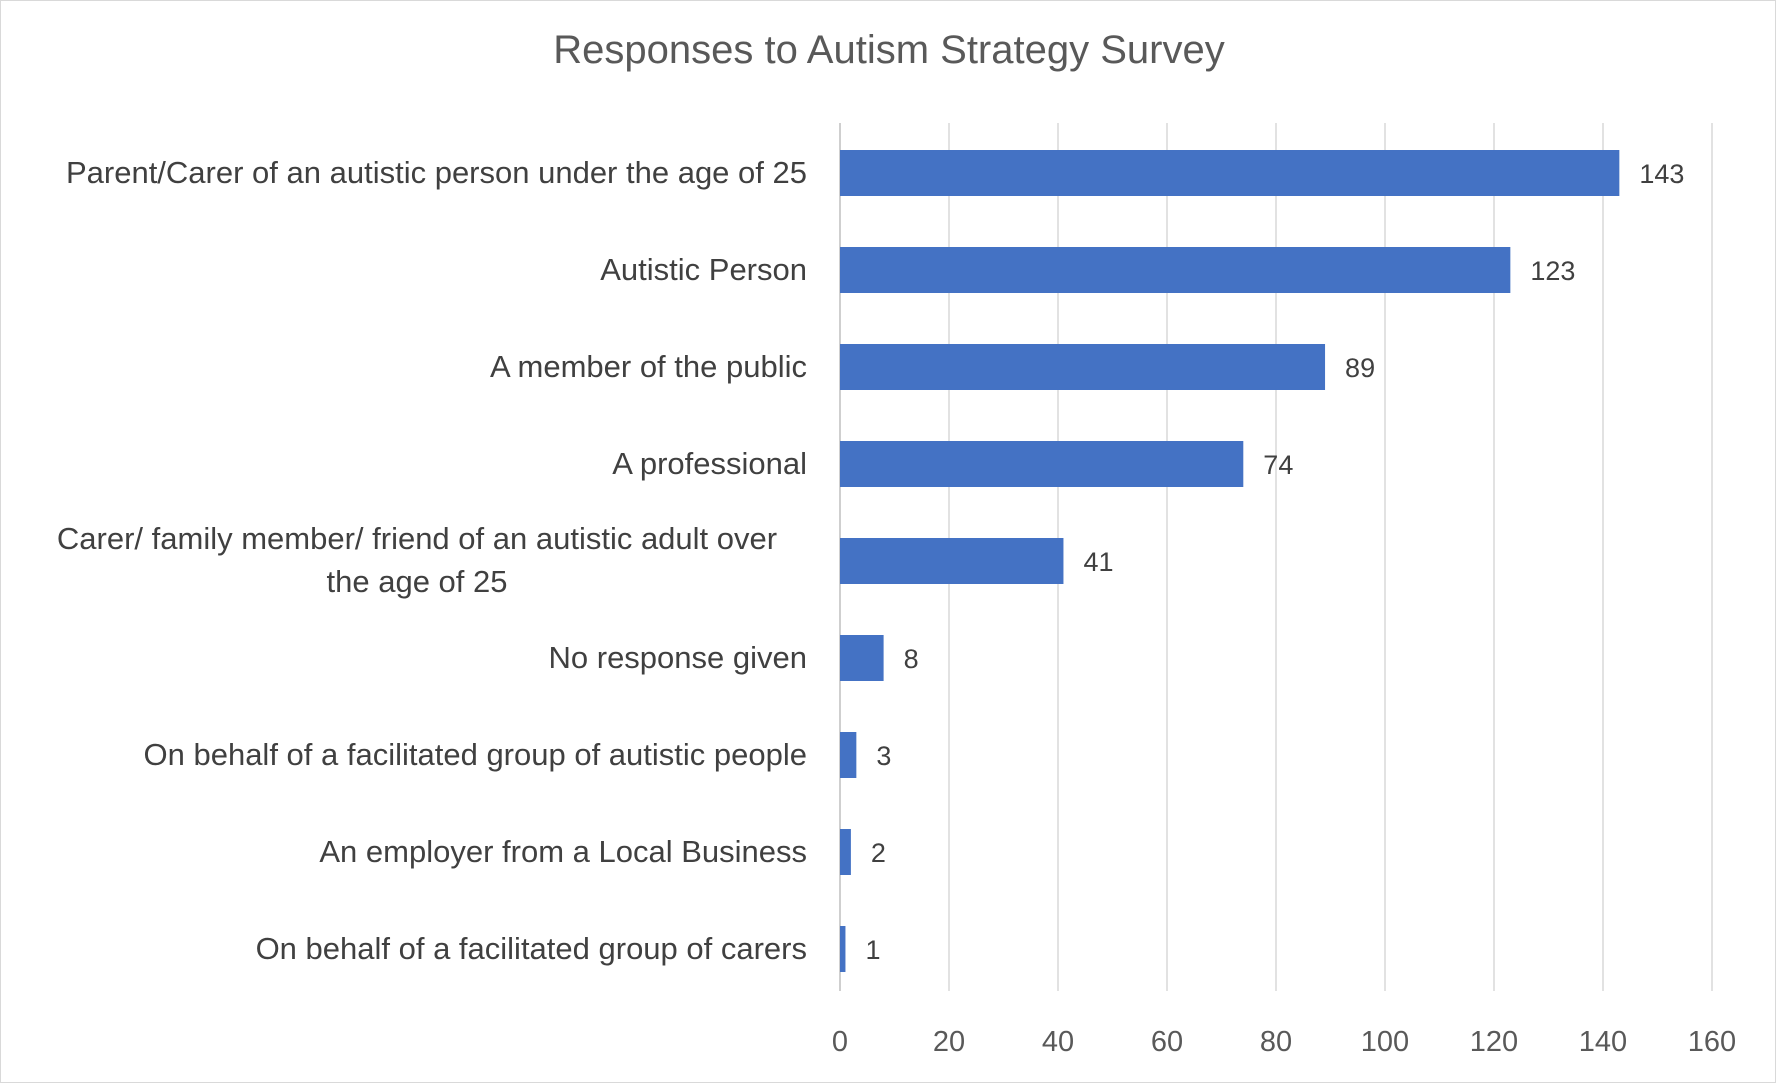  What do you see at coordinates (648, 366) in the screenshot?
I see `category-label-3: A member of the public` at bounding box center [648, 366].